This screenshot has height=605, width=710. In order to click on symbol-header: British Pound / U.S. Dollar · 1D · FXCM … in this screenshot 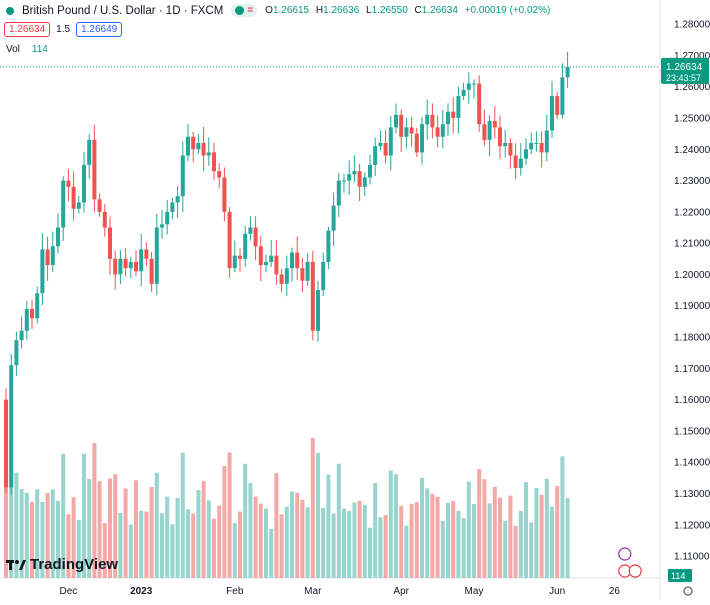, I will do `click(280, 10)`.